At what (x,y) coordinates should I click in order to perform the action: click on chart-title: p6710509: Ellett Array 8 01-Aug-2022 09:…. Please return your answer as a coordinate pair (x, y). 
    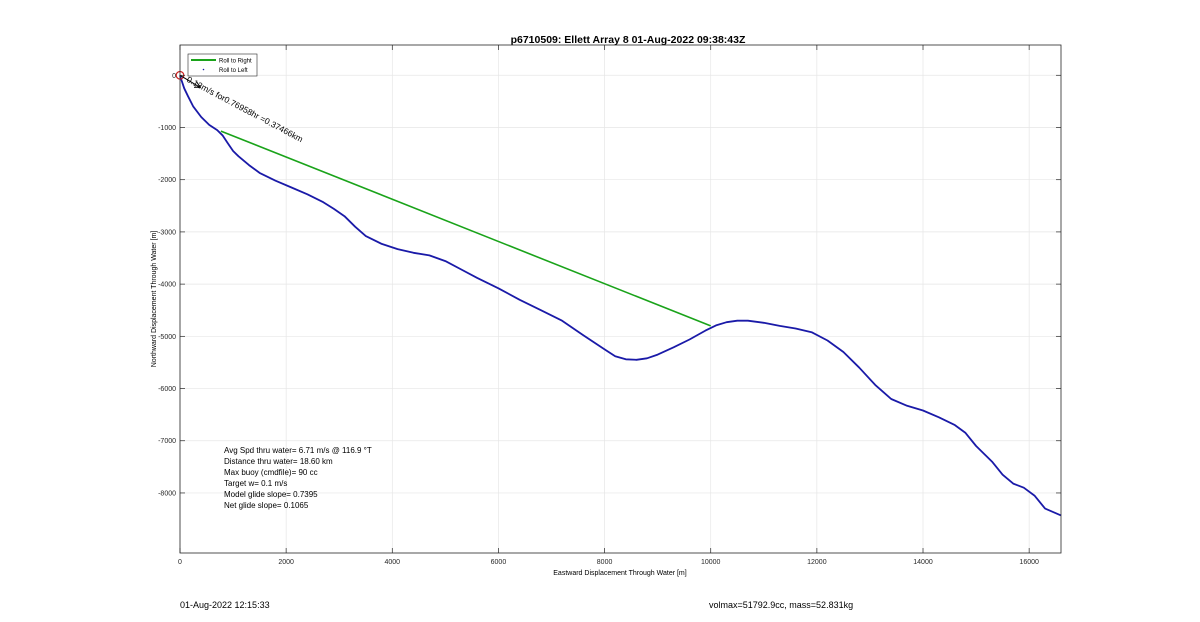
    Looking at the image, I should click on (628, 40).